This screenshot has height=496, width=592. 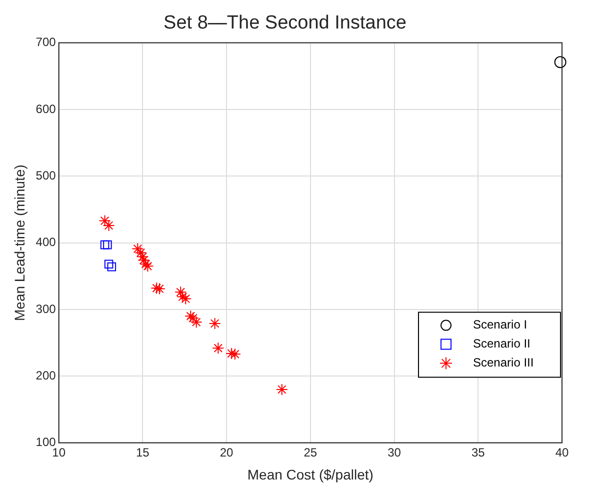 I want to click on x-tick-label: 20, so click(x=227, y=452).